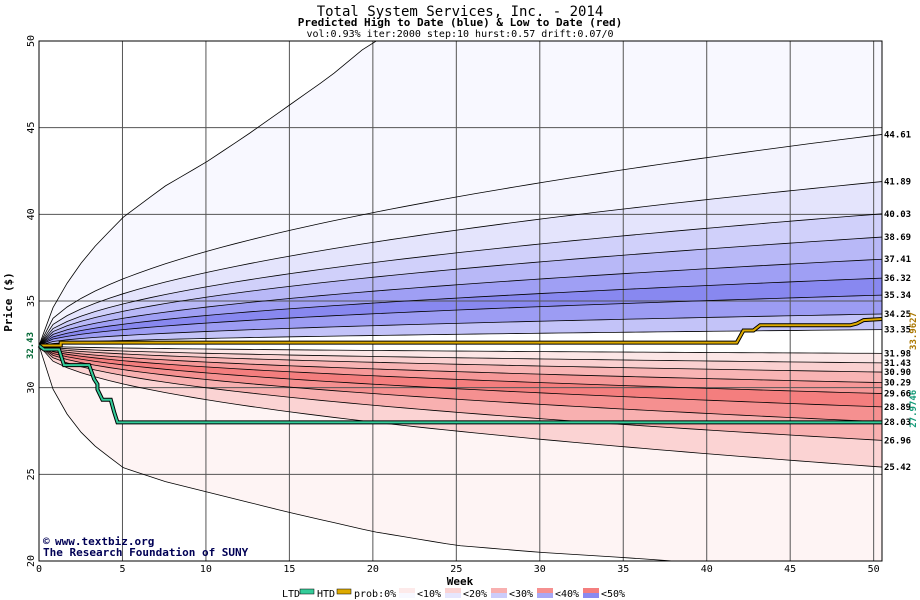 This screenshot has height=600, width=920. I want to click on legend-bucket-label: <10%, so click(429, 594).